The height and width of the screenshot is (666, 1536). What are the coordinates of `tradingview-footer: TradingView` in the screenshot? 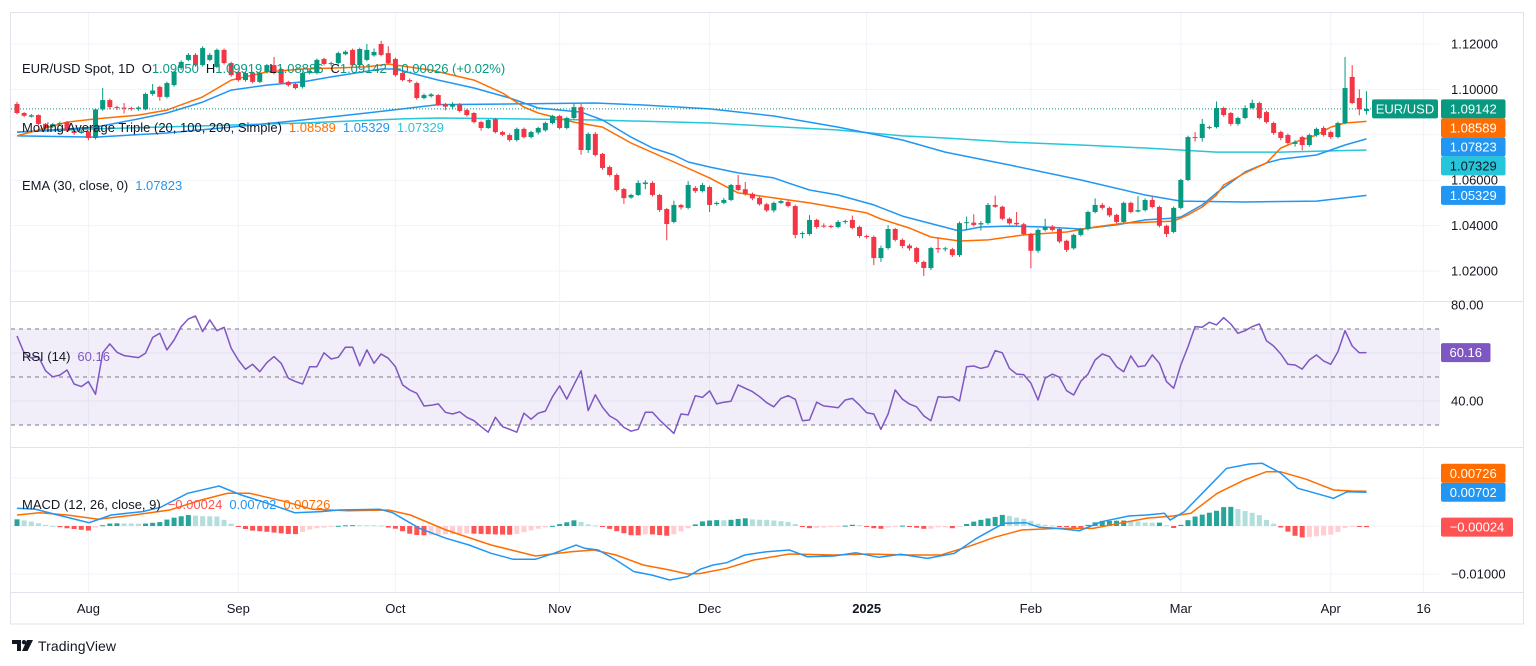 It's located at (64, 646).